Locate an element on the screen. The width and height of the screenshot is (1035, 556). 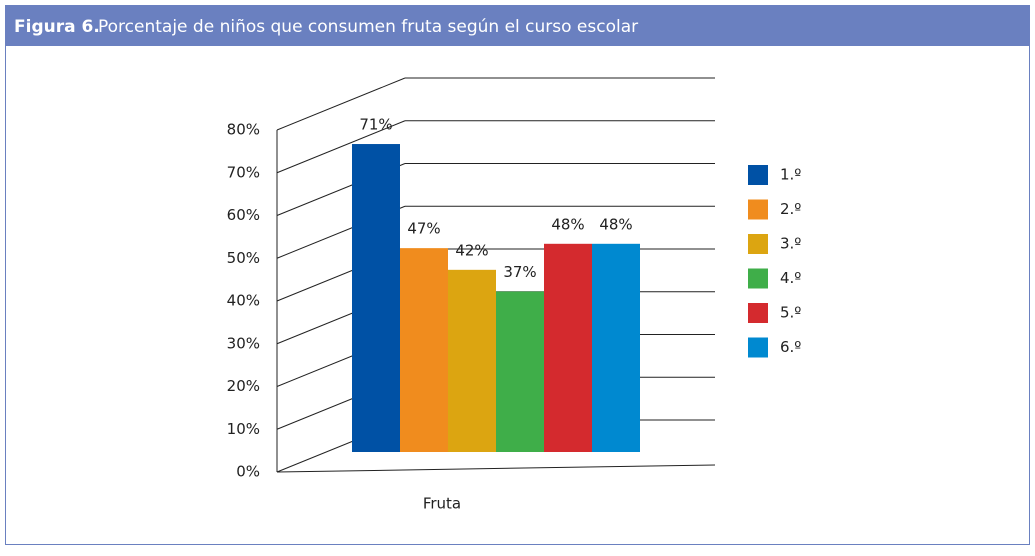
y-tick-label: 30% is located at coordinates (243, 343).